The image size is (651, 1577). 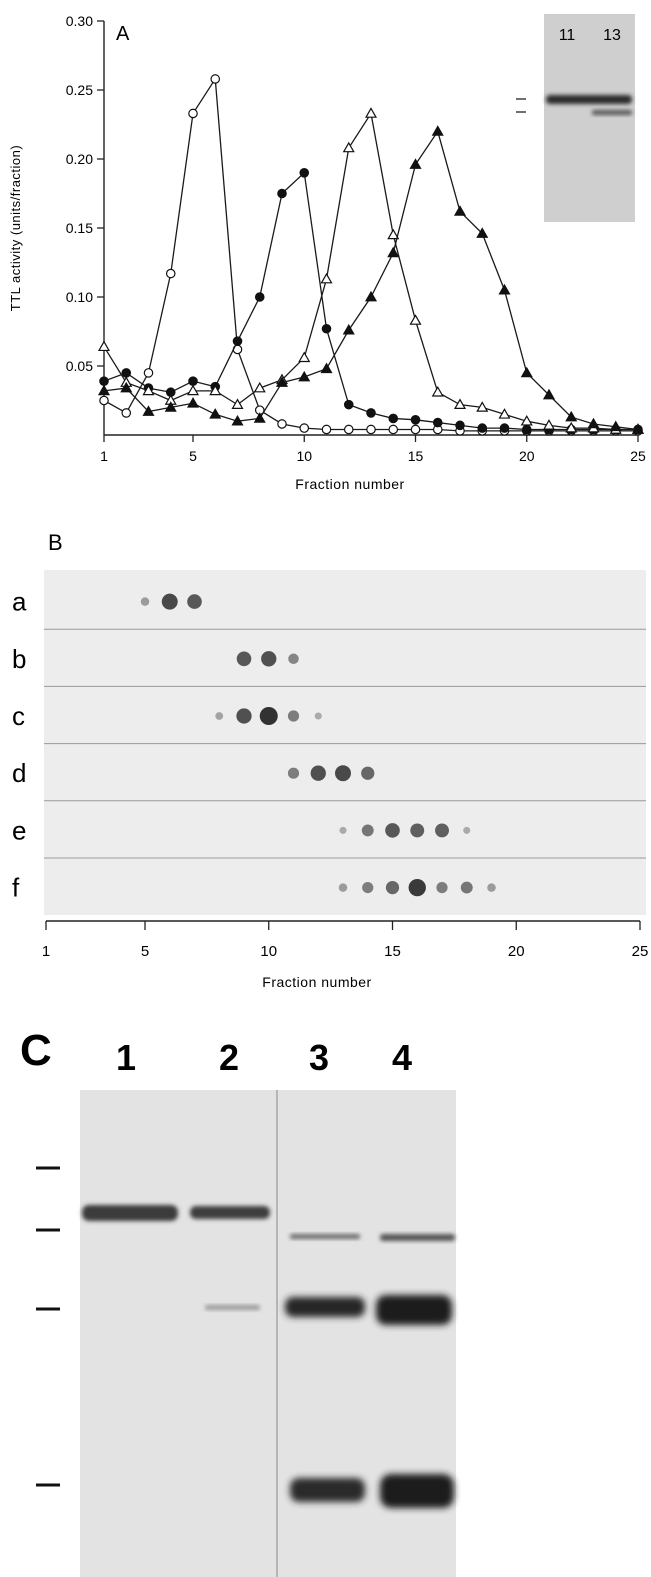 What do you see at coordinates (145, 951) in the screenshot?
I see `panel-b-x-tick-label: 5` at bounding box center [145, 951].